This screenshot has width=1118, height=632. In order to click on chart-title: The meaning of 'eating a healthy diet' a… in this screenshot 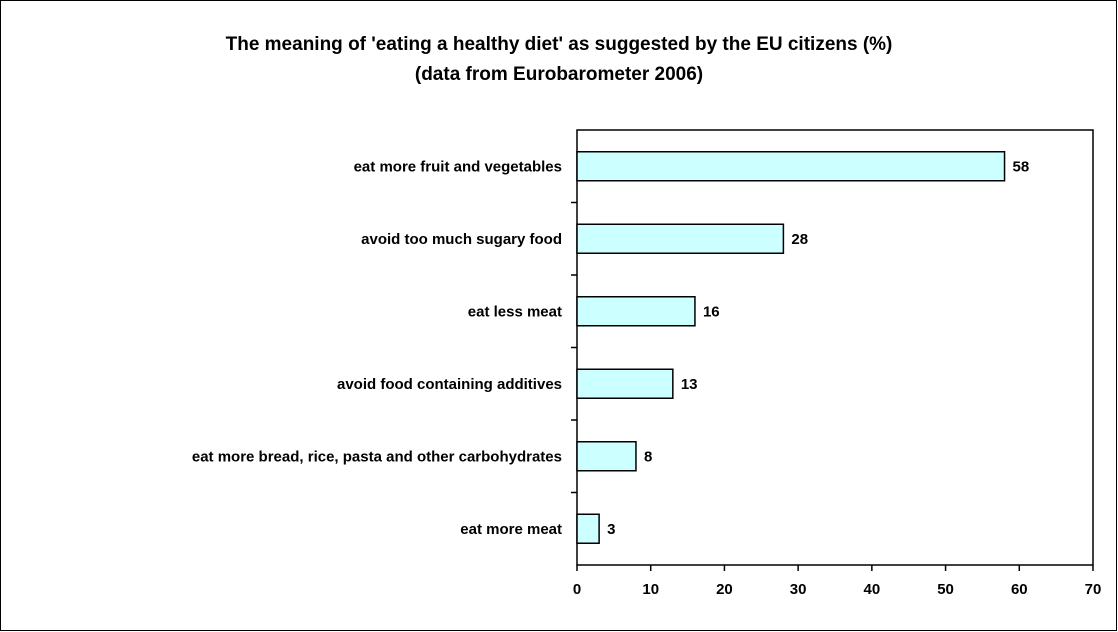, I will do `click(559, 44)`.